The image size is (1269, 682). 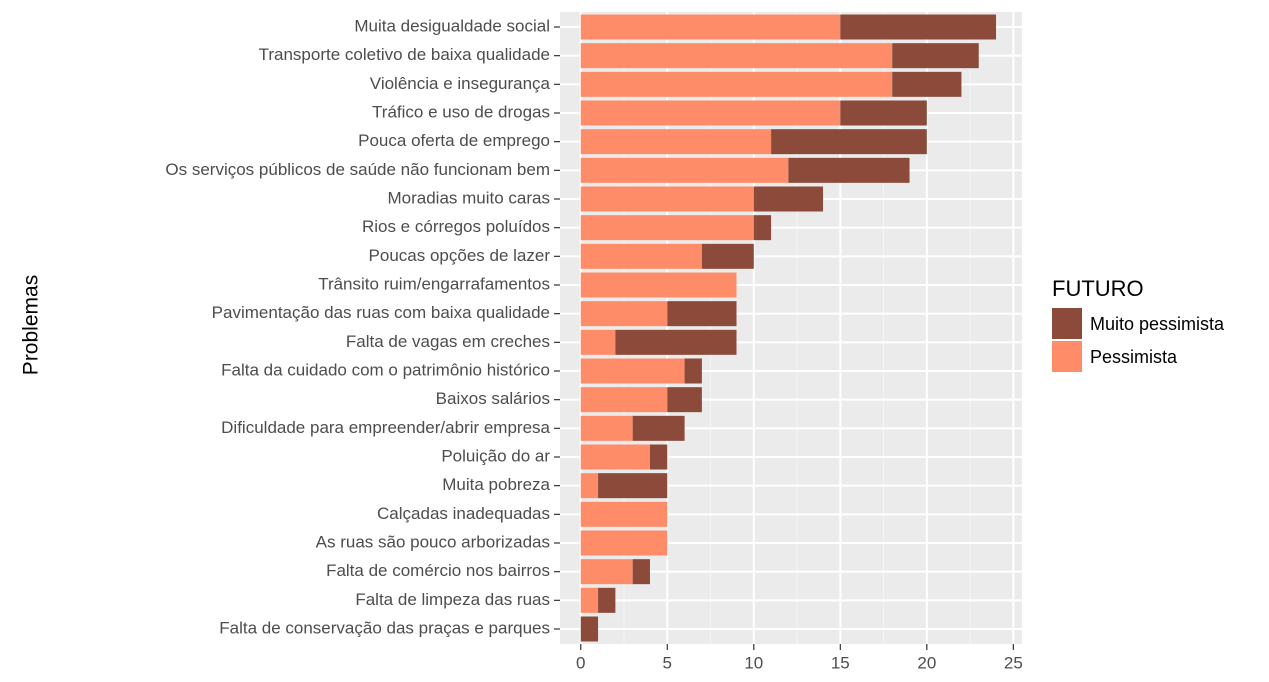 I want to click on y-tick-label: Violência e insegurança, so click(x=460, y=83).